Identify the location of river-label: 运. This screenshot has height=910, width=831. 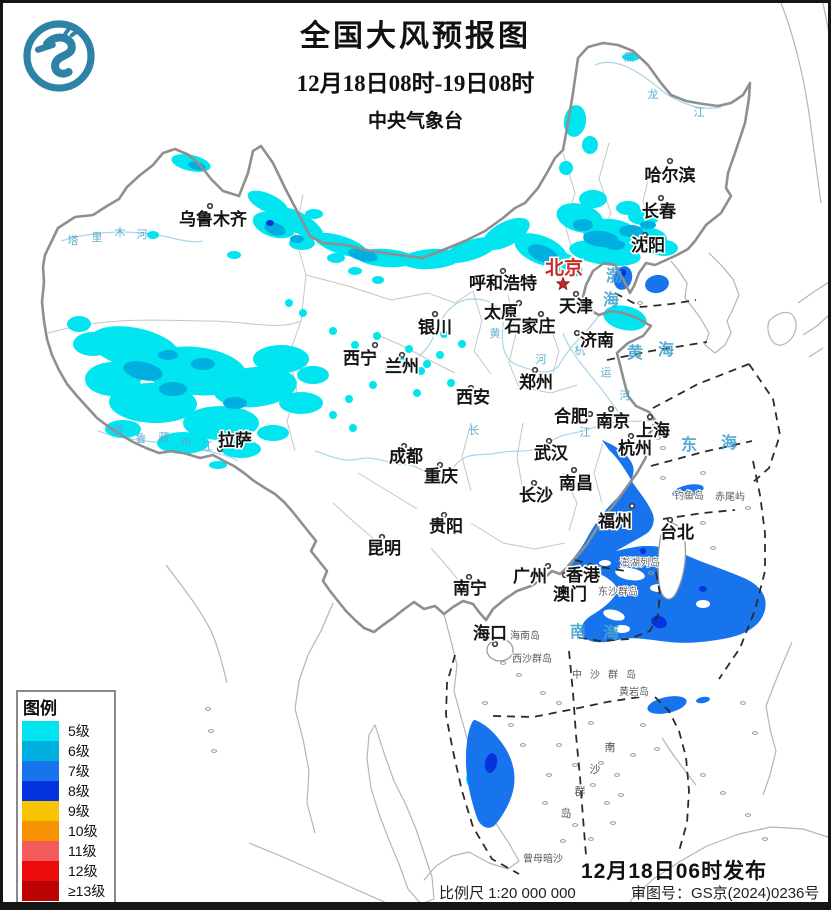
(606, 372).